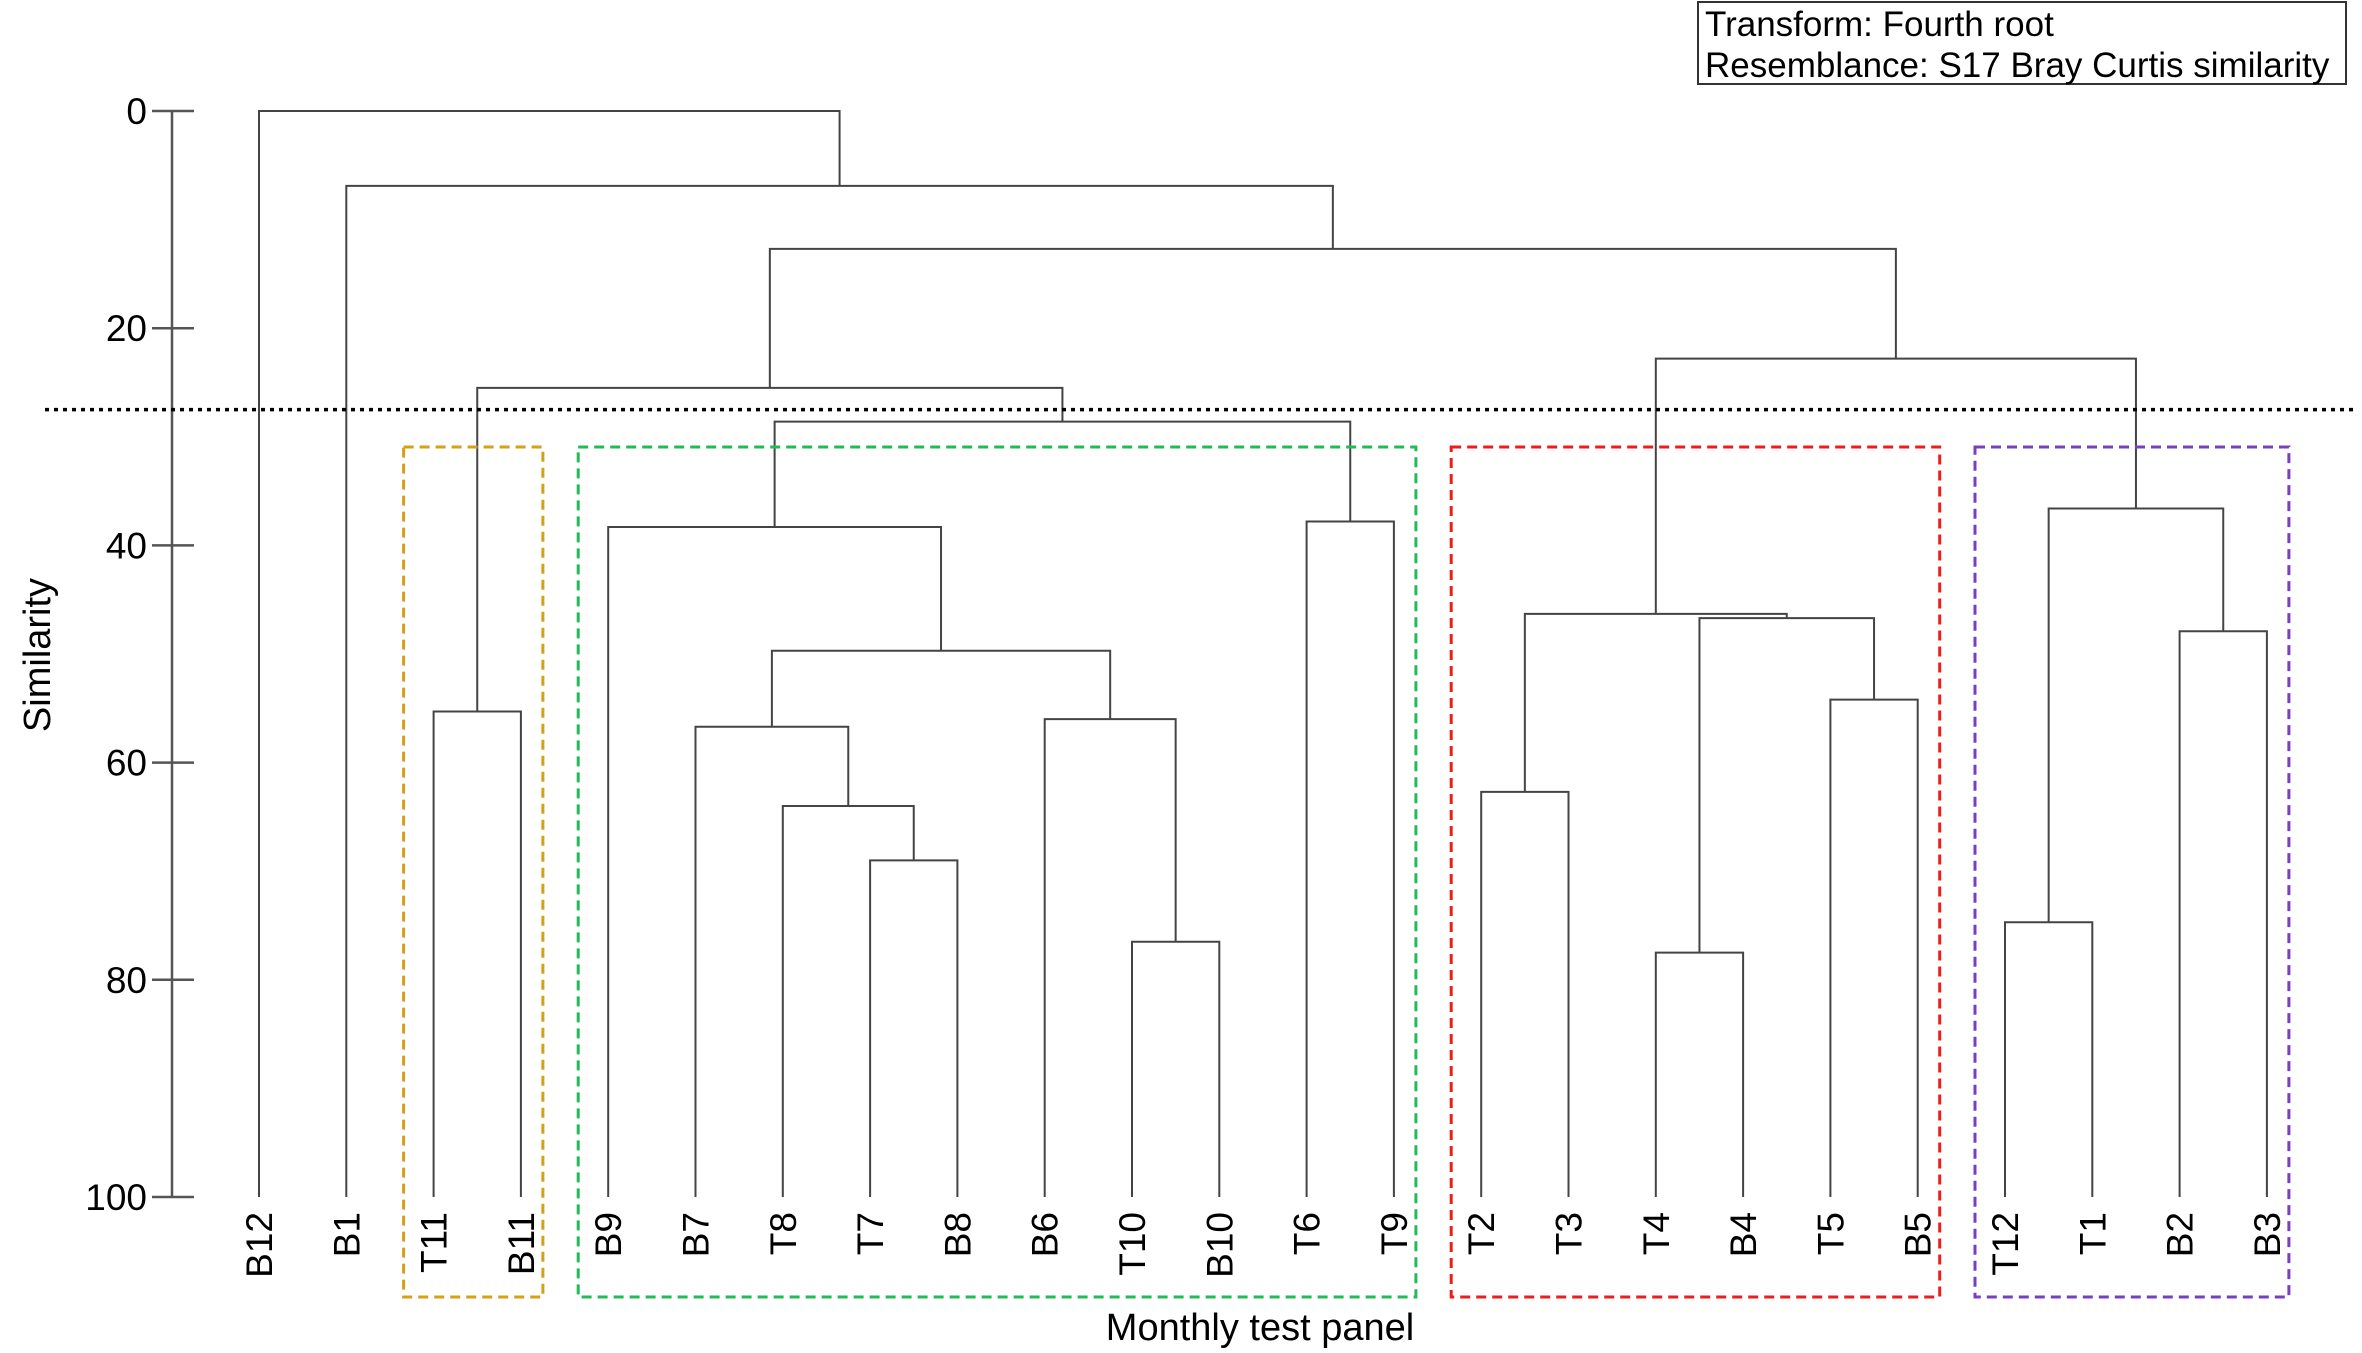 This screenshot has height=1353, width=2362. I want to click on y-tick-label-80: 80, so click(126, 980).